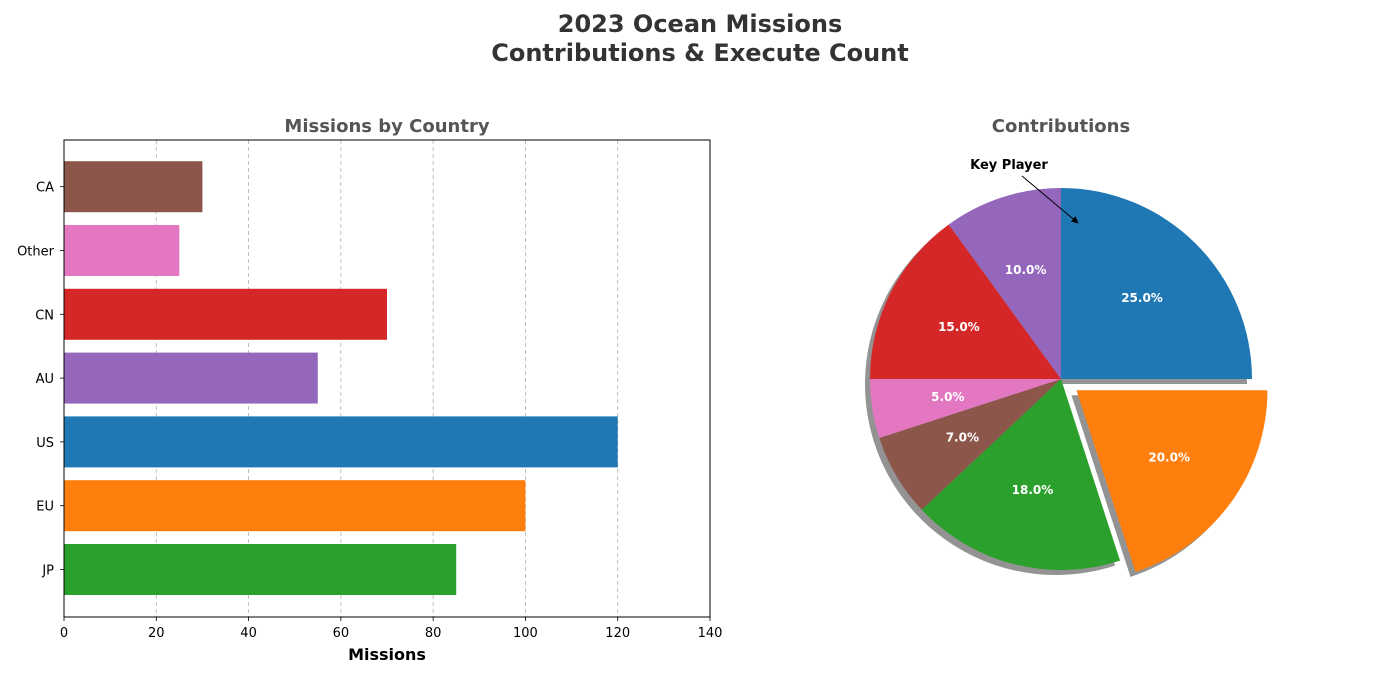 This screenshot has height=700, width=1400. I want to click on bar-us, so click(341, 442).